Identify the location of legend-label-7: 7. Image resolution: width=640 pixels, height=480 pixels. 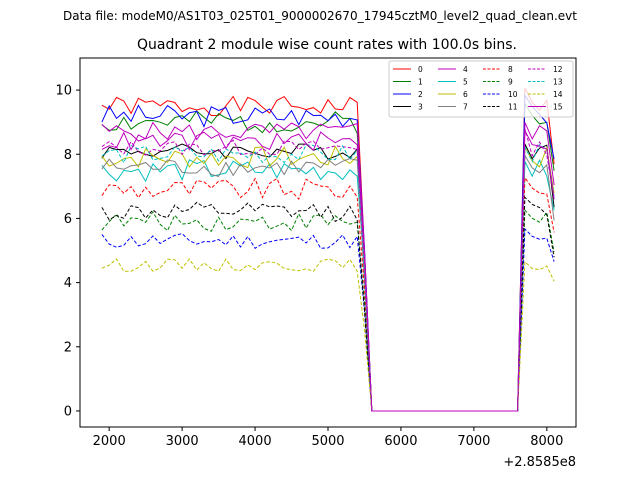
(465, 107).